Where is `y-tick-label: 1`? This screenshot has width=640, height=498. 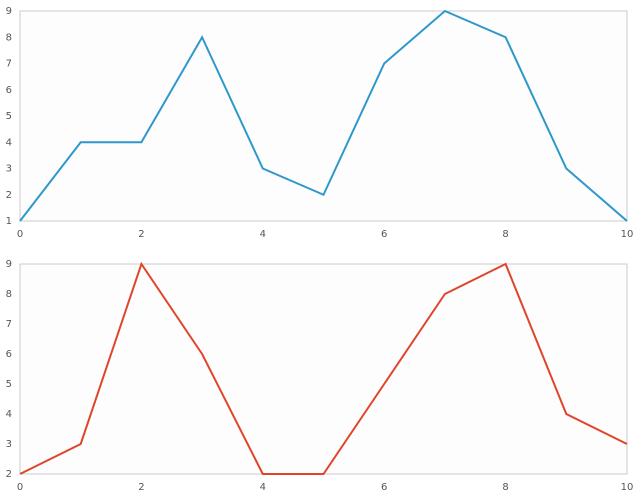 y-tick-label: 1 is located at coordinates (9, 221).